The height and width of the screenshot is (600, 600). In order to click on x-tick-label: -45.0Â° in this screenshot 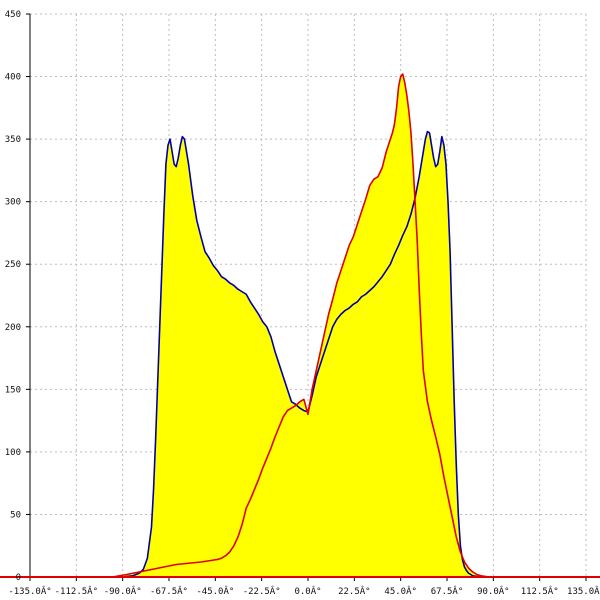, I will do `click(215, 591)`.